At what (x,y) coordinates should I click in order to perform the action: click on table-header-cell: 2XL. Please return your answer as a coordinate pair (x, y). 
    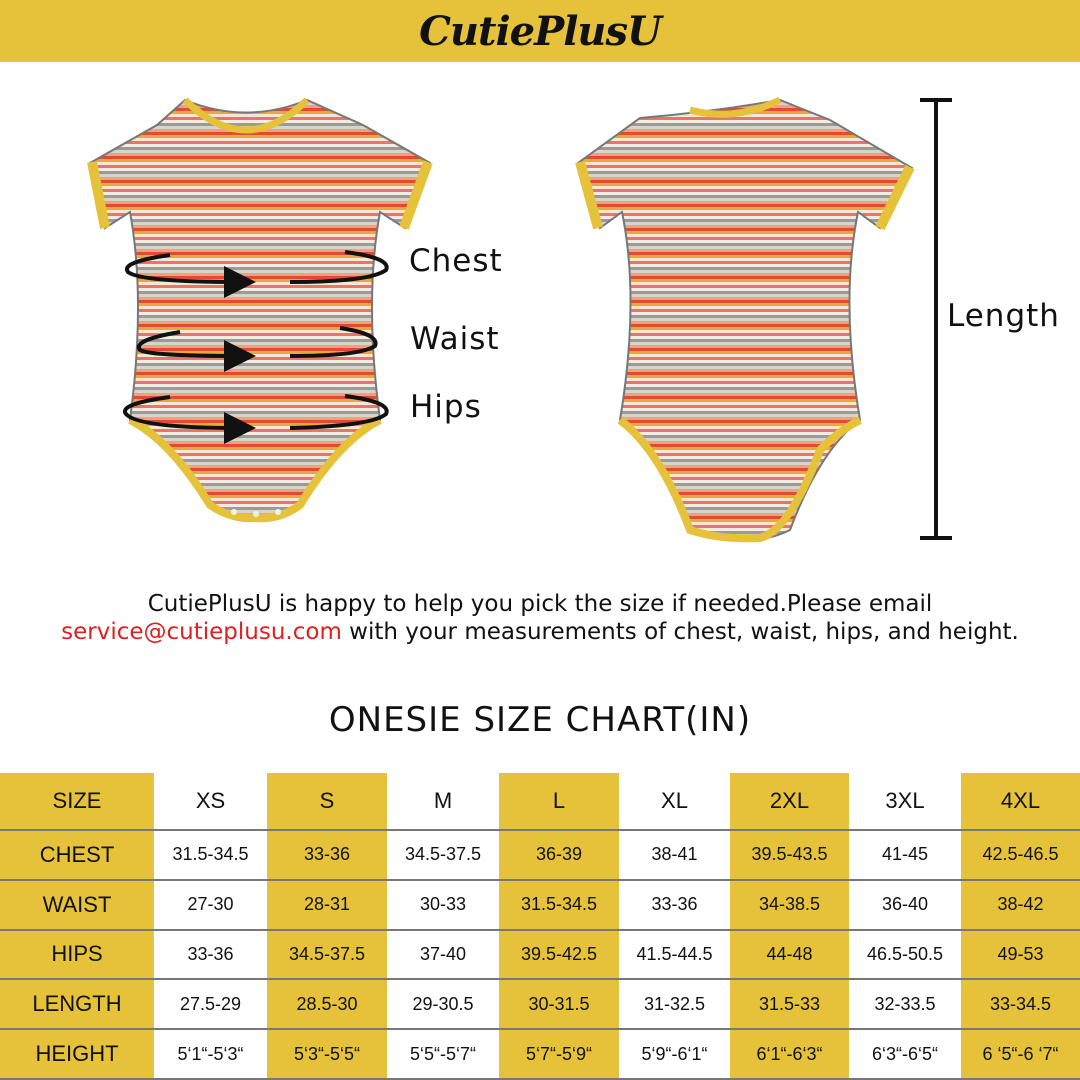
    Looking at the image, I should click on (789, 802).